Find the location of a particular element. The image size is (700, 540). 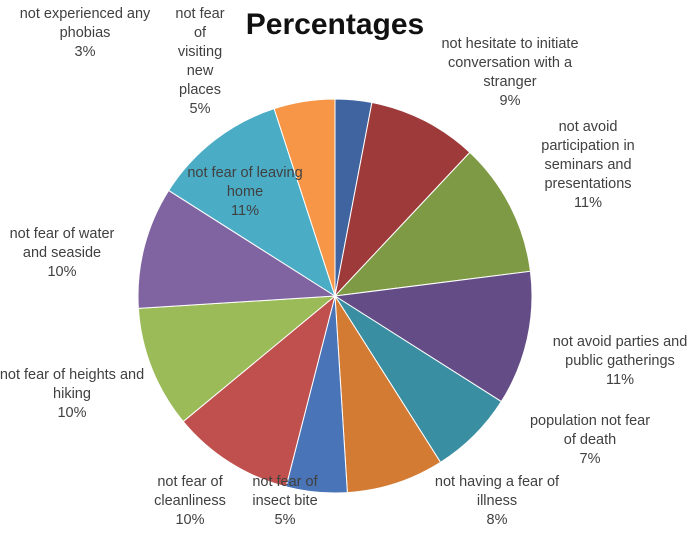

slice-label: not having a fear of illness 8% is located at coordinates (497, 501).